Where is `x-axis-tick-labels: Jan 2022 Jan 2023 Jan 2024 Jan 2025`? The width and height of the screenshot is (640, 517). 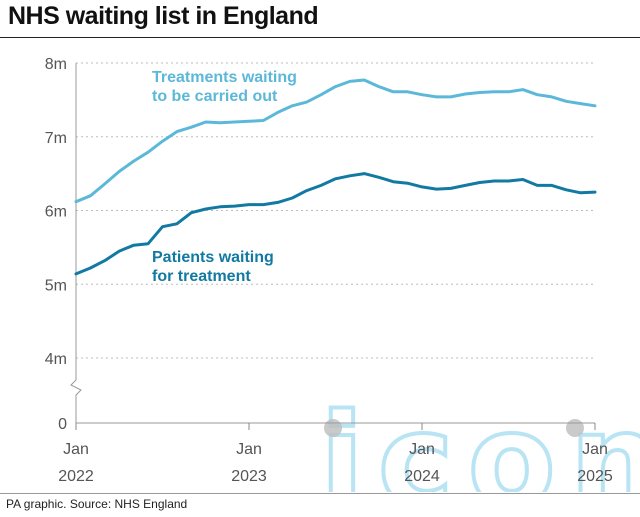
x-axis-tick-labels: Jan 2022 Jan 2023 Jan 2024 Jan 2025 is located at coordinates (335, 463).